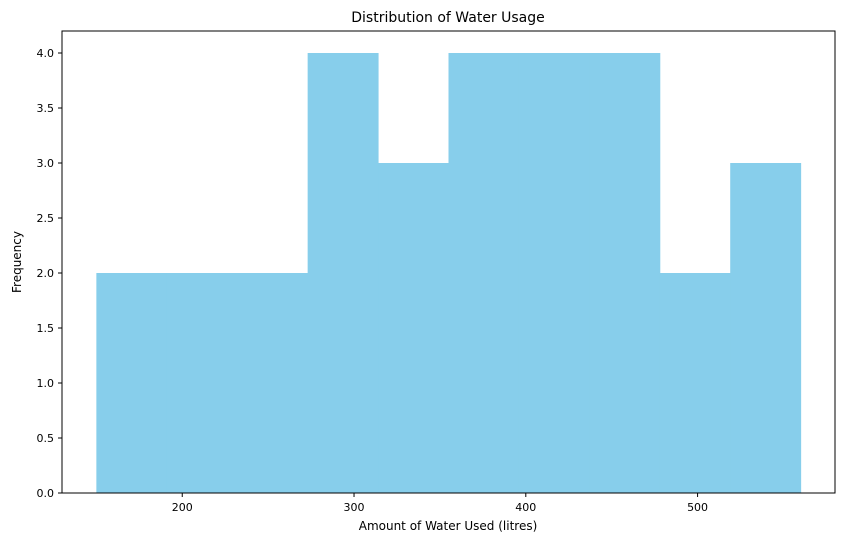 The width and height of the screenshot is (846, 545). What do you see at coordinates (17, 262) in the screenshot?
I see `y-axis-label: Frequency` at bounding box center [17, 262].